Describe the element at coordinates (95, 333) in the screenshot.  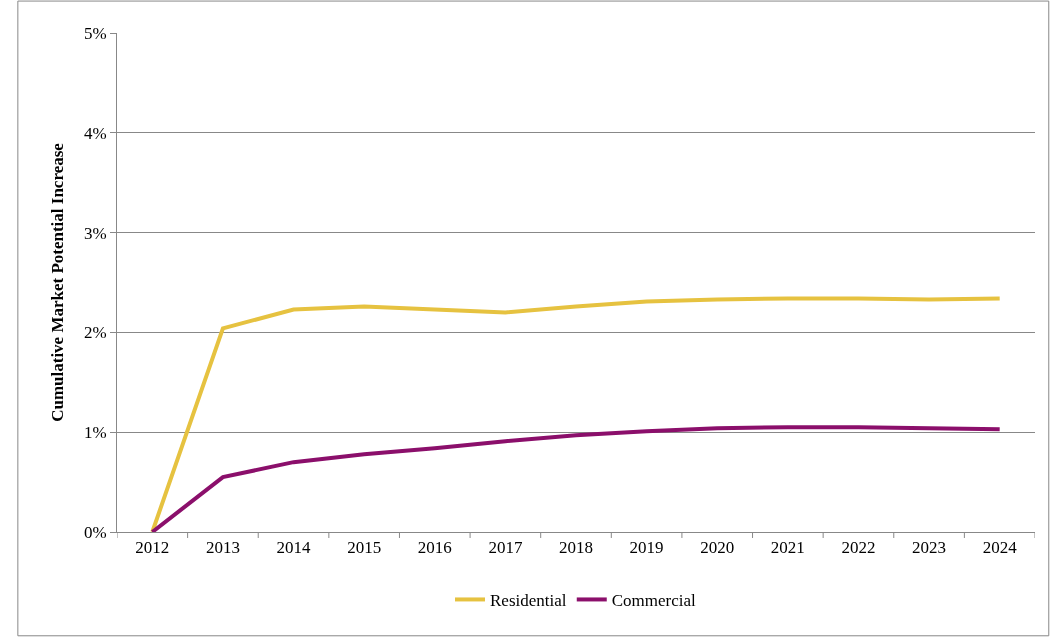
I see `y-tick-label: 2%` at that location.